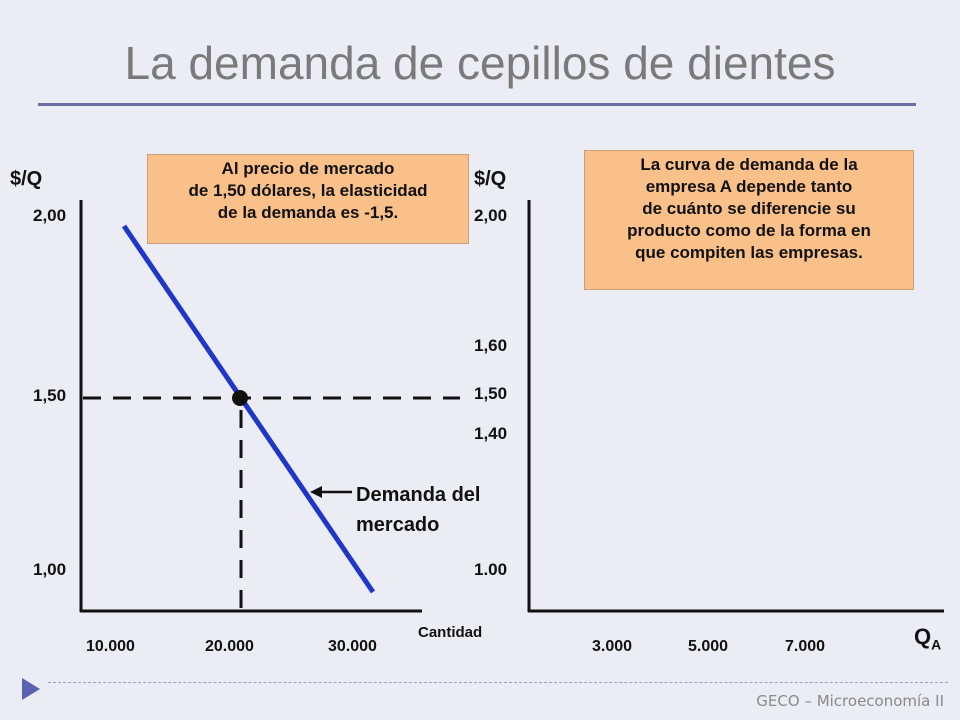 Image resolution: width=960 pixels, height=720 pixels. What do you see at coordinates (490, 179) in the screenshot?
I see `right-y-axis-label: $/Q` at bounding box center [490, 179].